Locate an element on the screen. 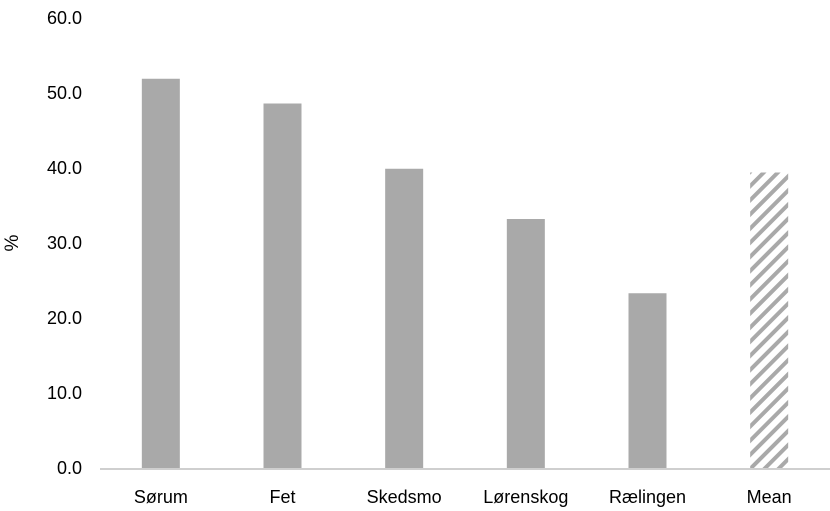 This screenshot has width=830, height=511. x-category-label: Fet is located at coordinates (282, 497).